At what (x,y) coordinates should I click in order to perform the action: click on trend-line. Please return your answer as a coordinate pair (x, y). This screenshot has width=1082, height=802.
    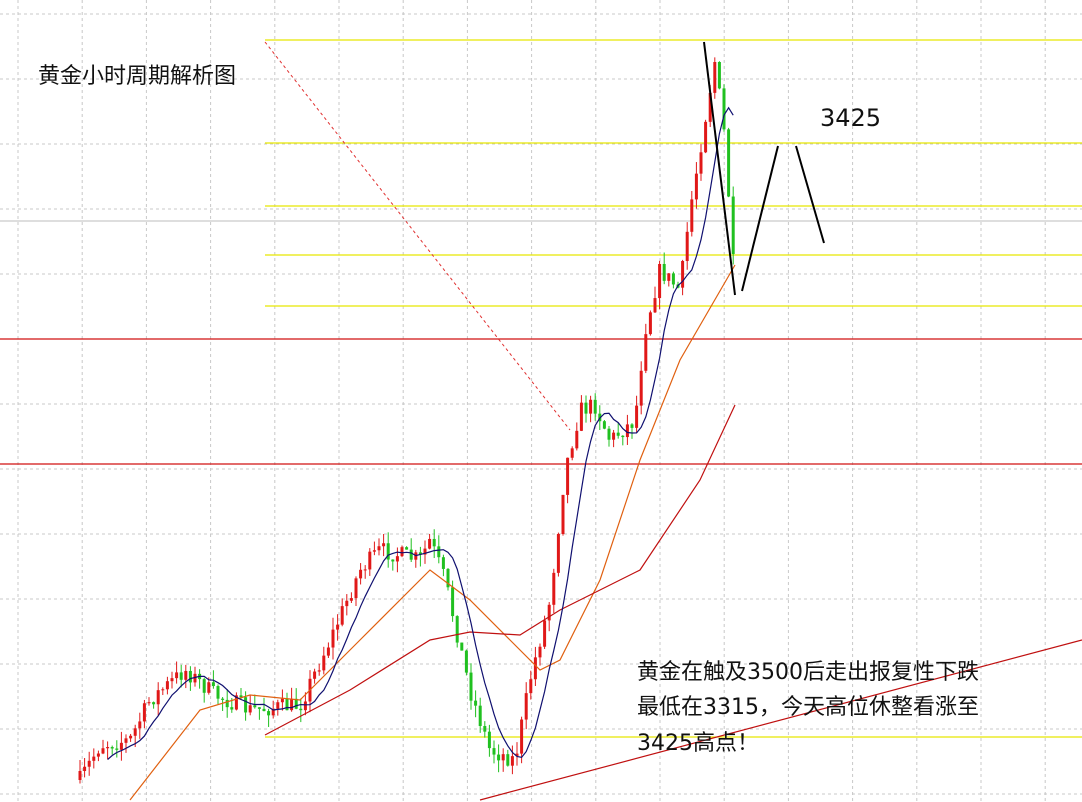
    Looking at the image, I should click on (780, 720).